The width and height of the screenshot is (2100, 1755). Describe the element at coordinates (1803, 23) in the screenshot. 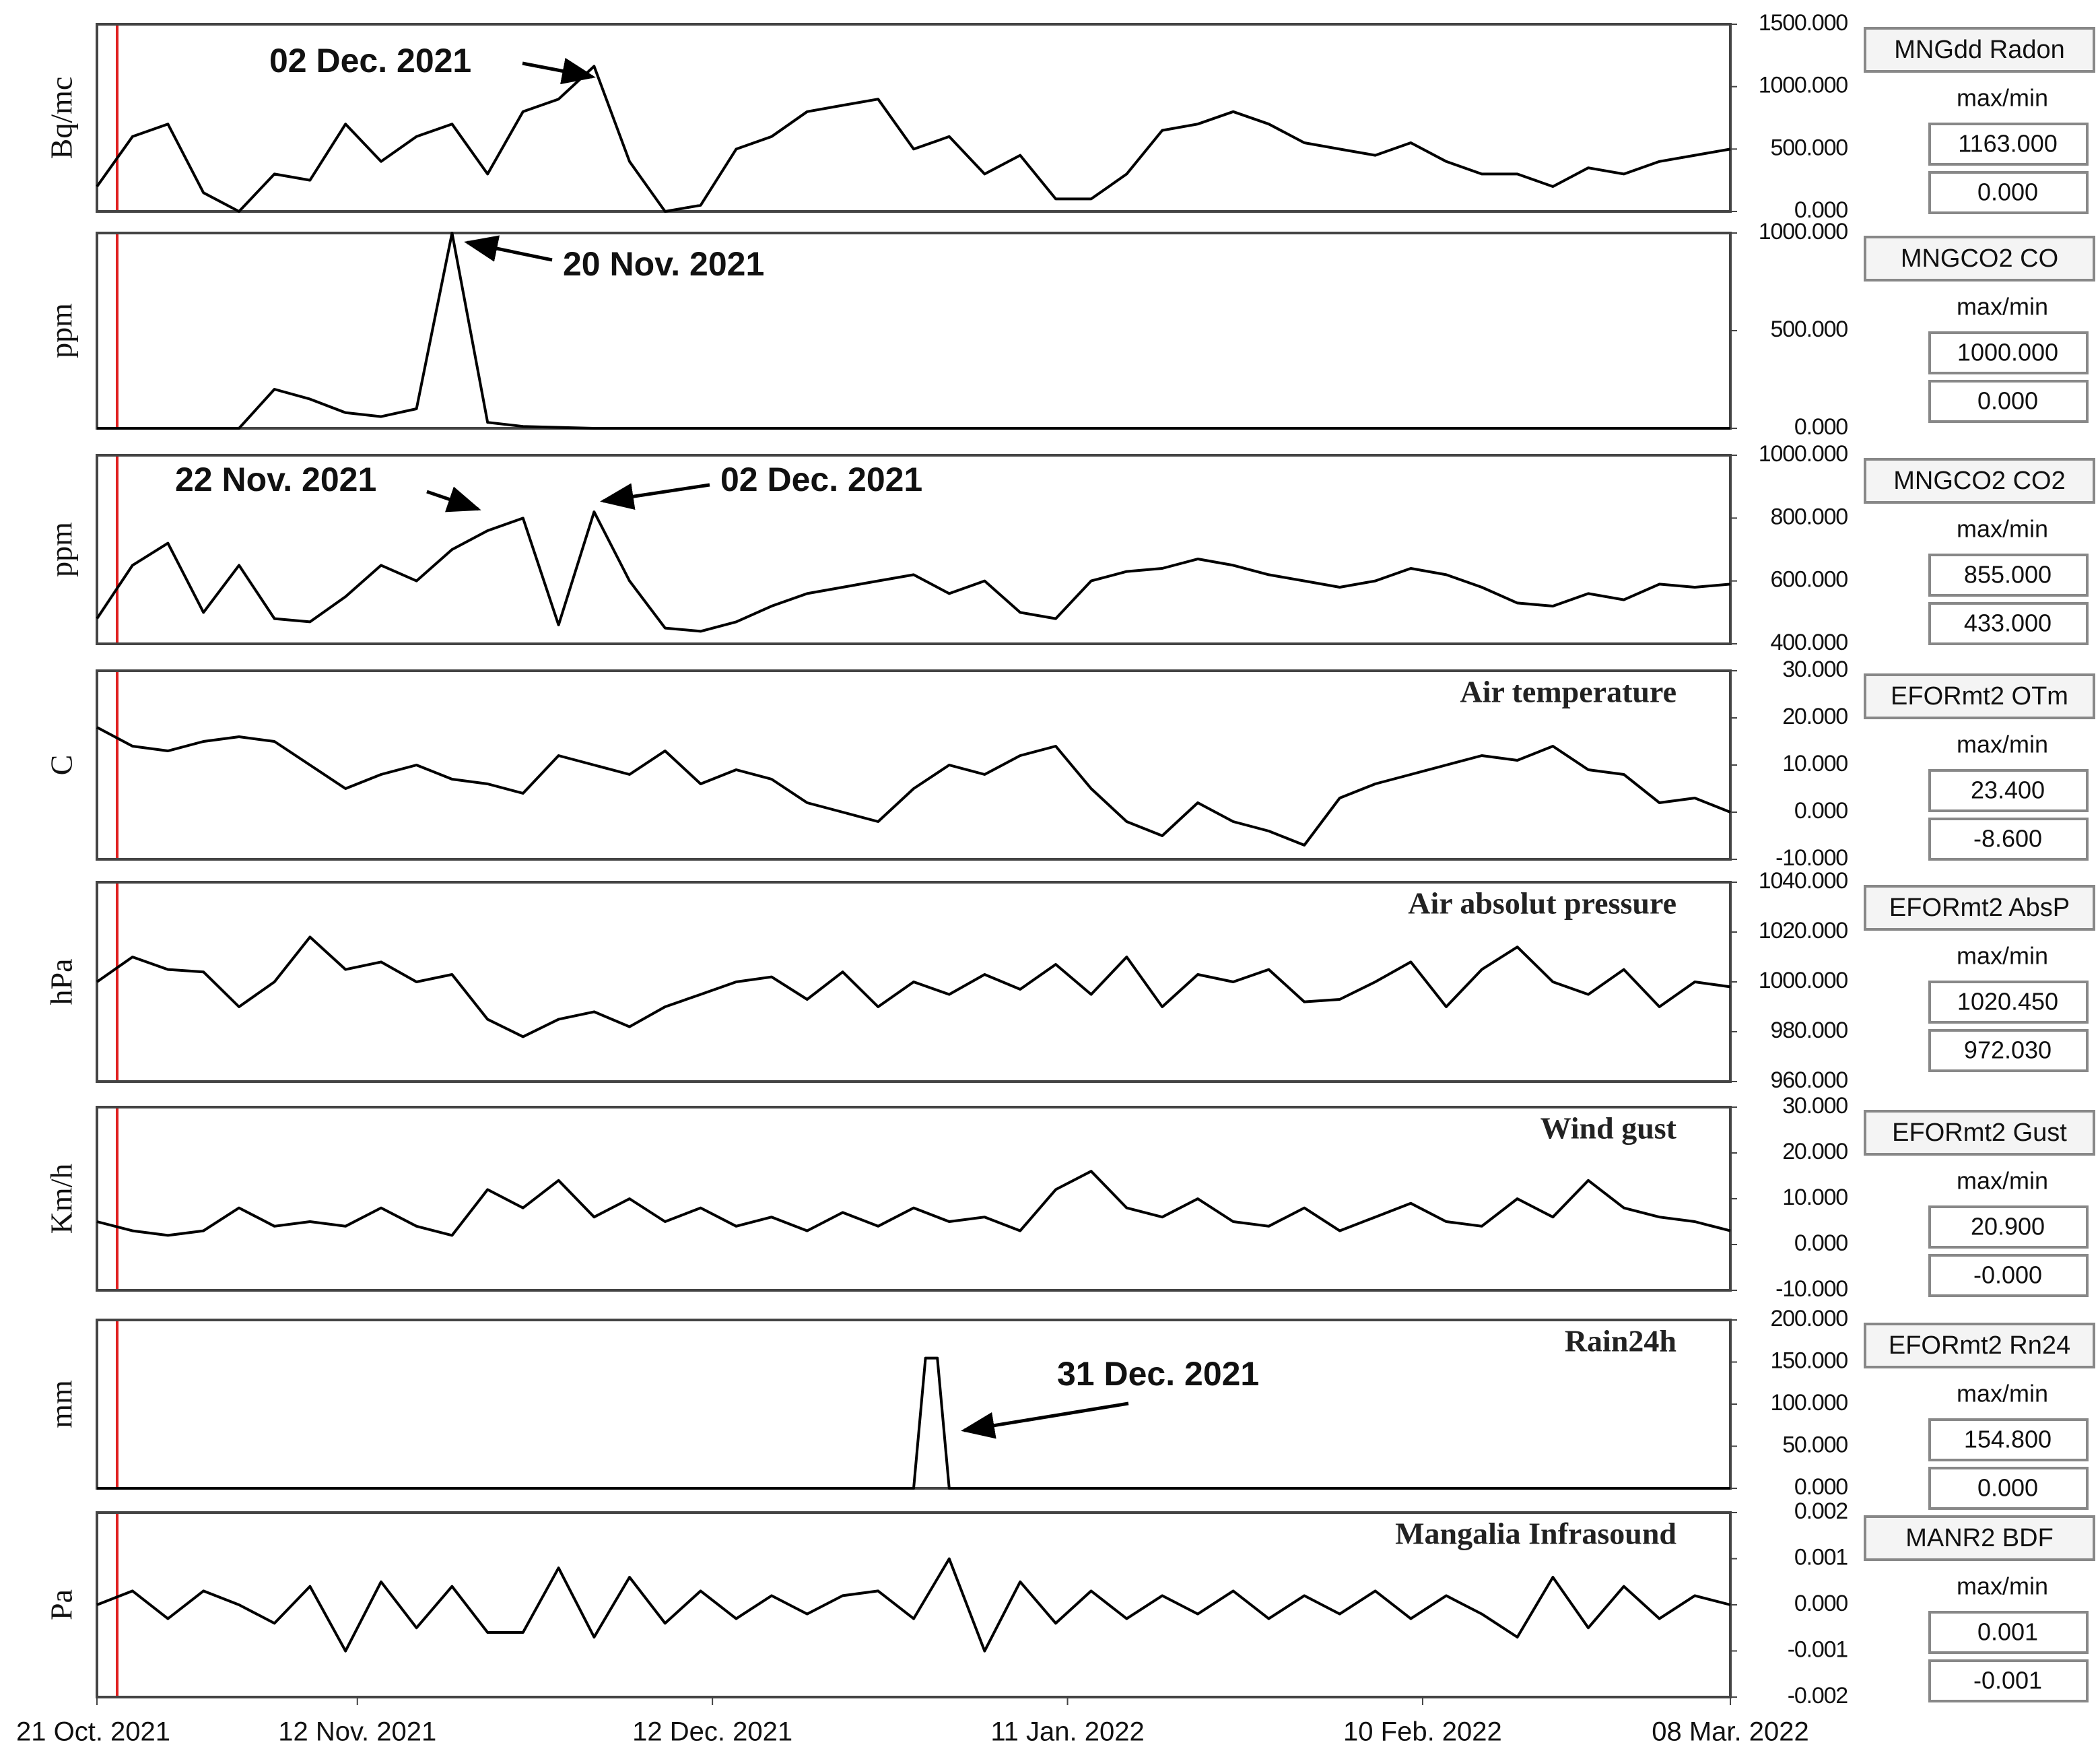

I see `y-tick-label: 1500.000` at that location.